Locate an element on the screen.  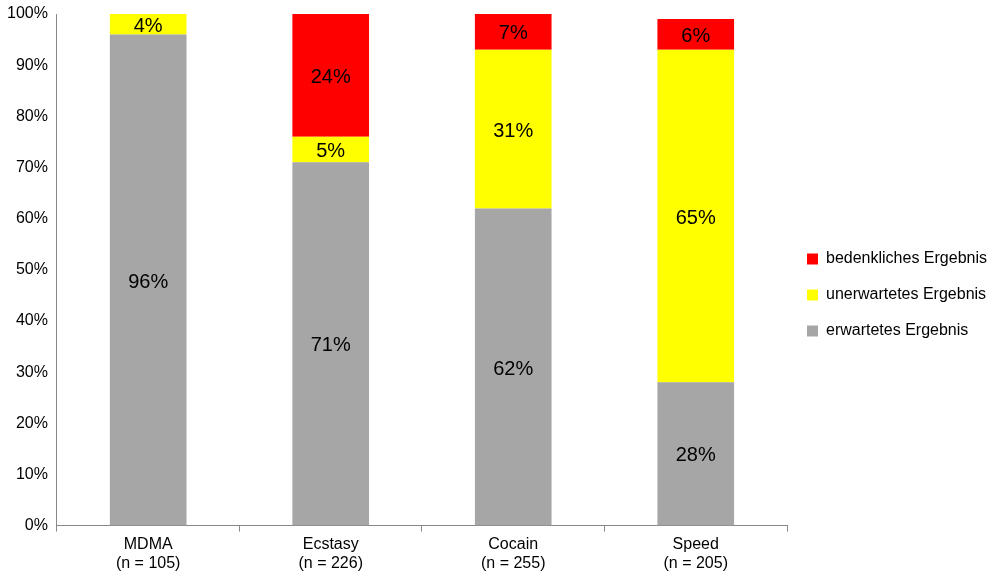
text: 6% is located at coordinates (696, 34).